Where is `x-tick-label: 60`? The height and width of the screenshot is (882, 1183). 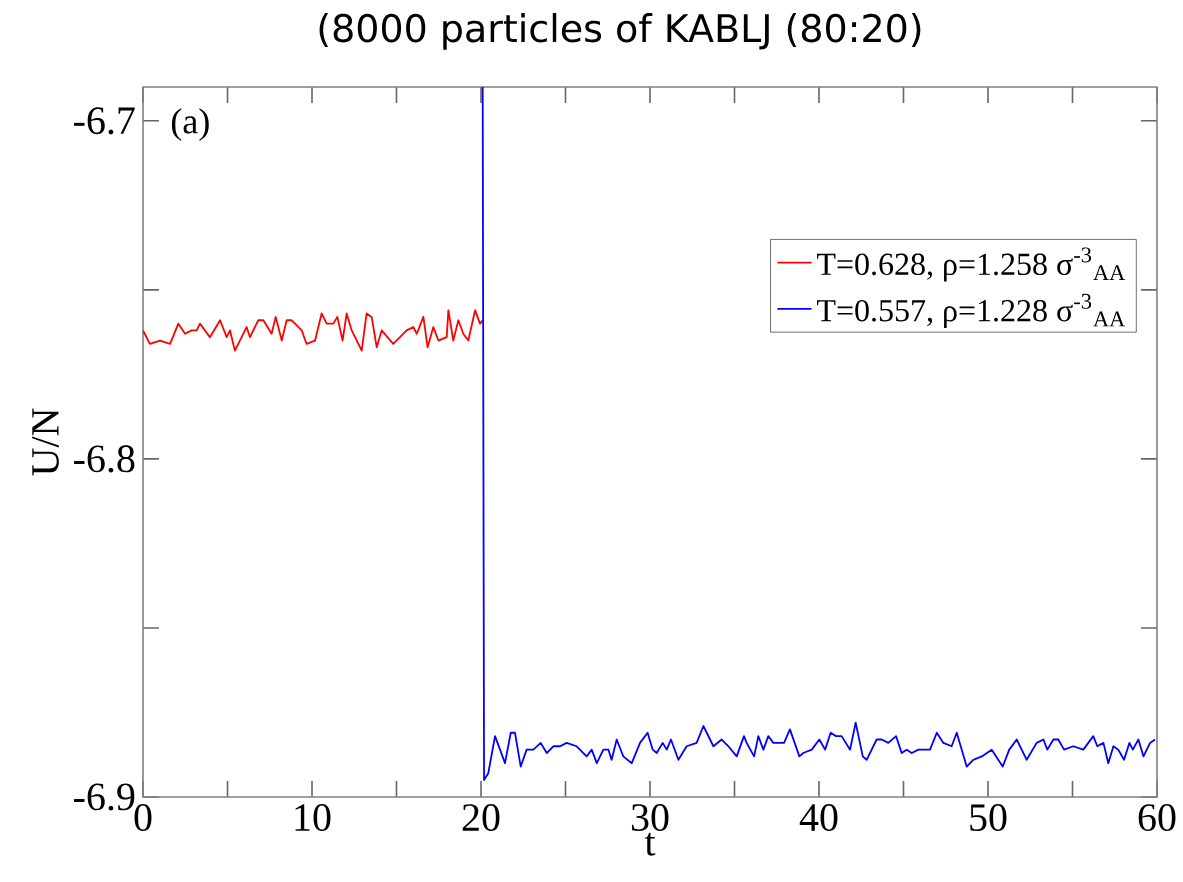 x-tick-label: 60 is located at coordinates (1157, 818).